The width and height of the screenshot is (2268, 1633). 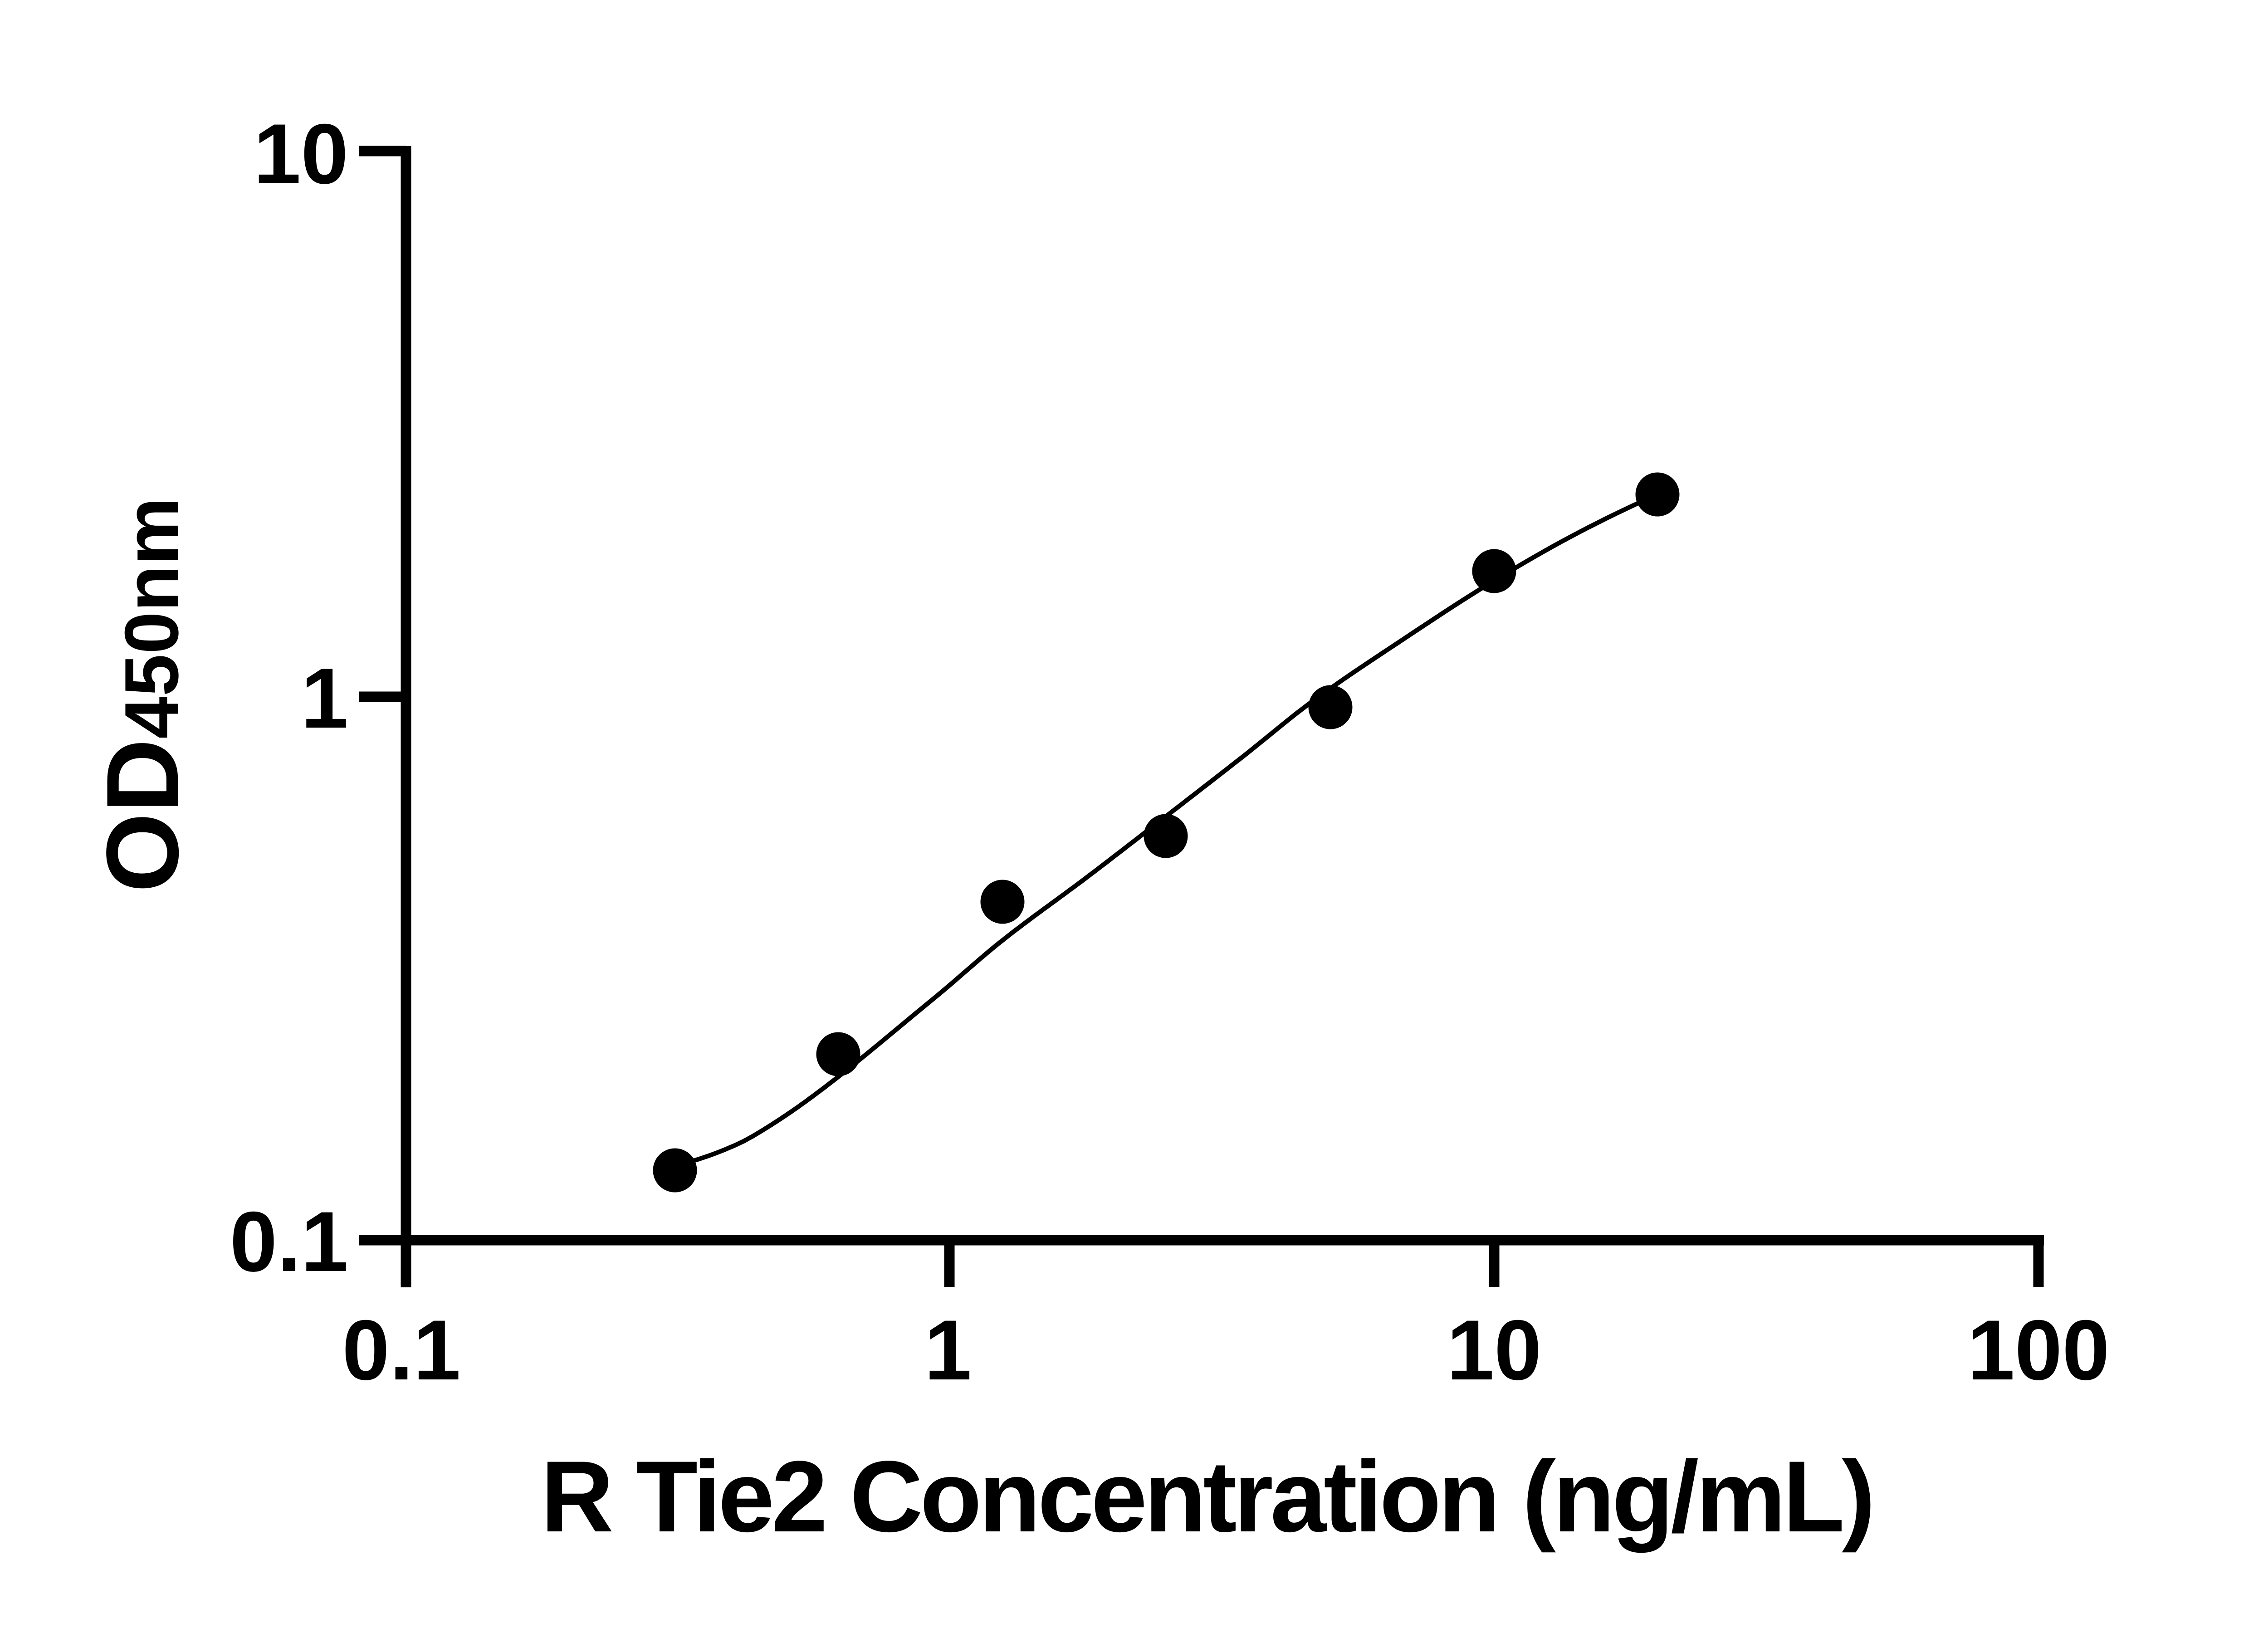 What do you see at coordinates (1207, 1496) in the screenshot?
I see `svg-text: R Tie2 Concentration (ng/mL)` at bounding box center [1207, 1496].